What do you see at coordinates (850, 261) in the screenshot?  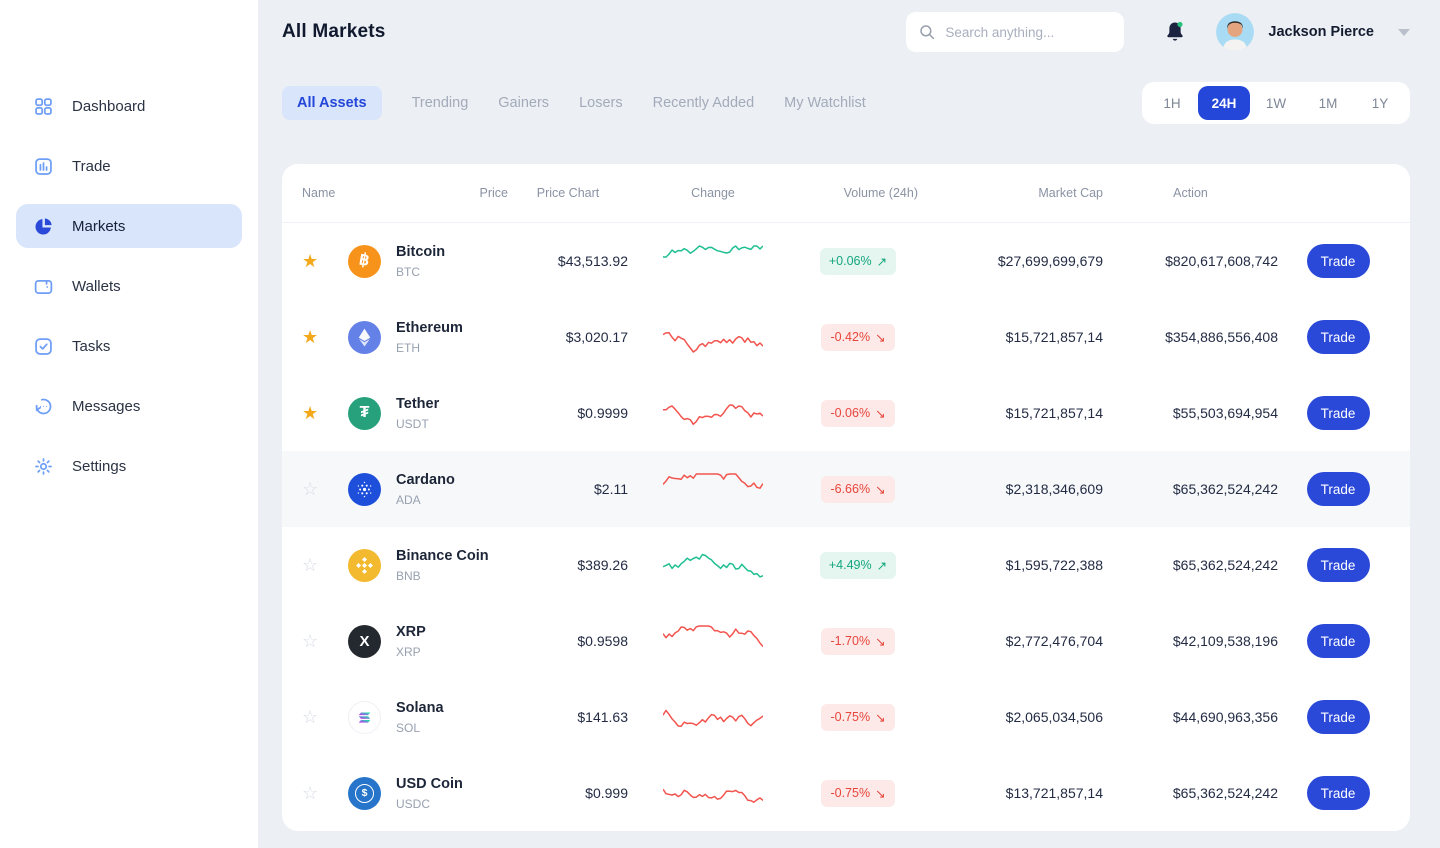 I see `change-value: +0.06%` at bounding box center [850, 261].